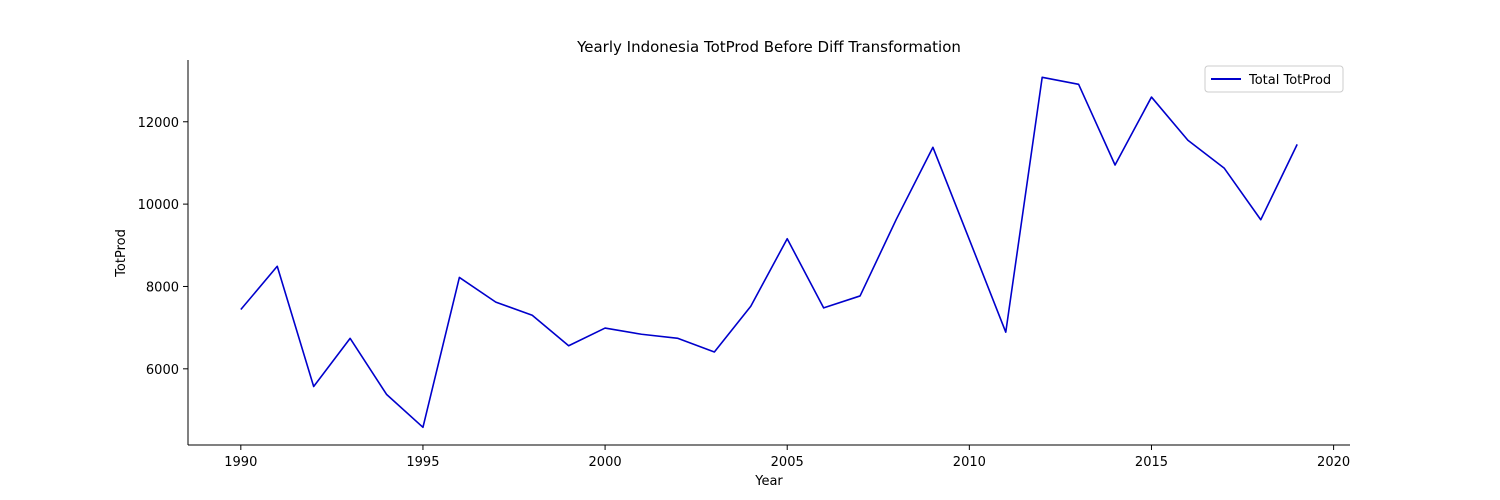 This screenshot has height=500, width=1500. What do you see at coordinates (121, 253) in the screenshot?
I see `y-axis-label: TotProd` at bounding box center [121, 253].